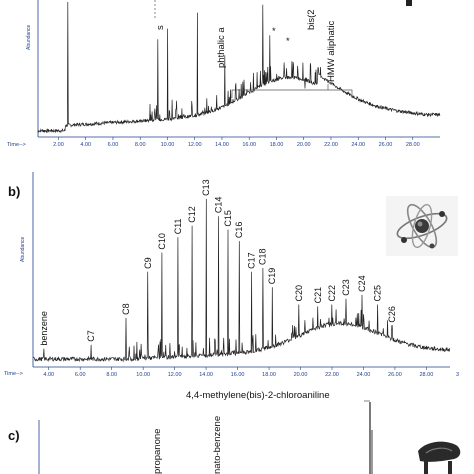 Image resolution: width=474 pixels, height=474 pixels. I want to click on panel-b-ylabel: Abundance, so click(23, 249).